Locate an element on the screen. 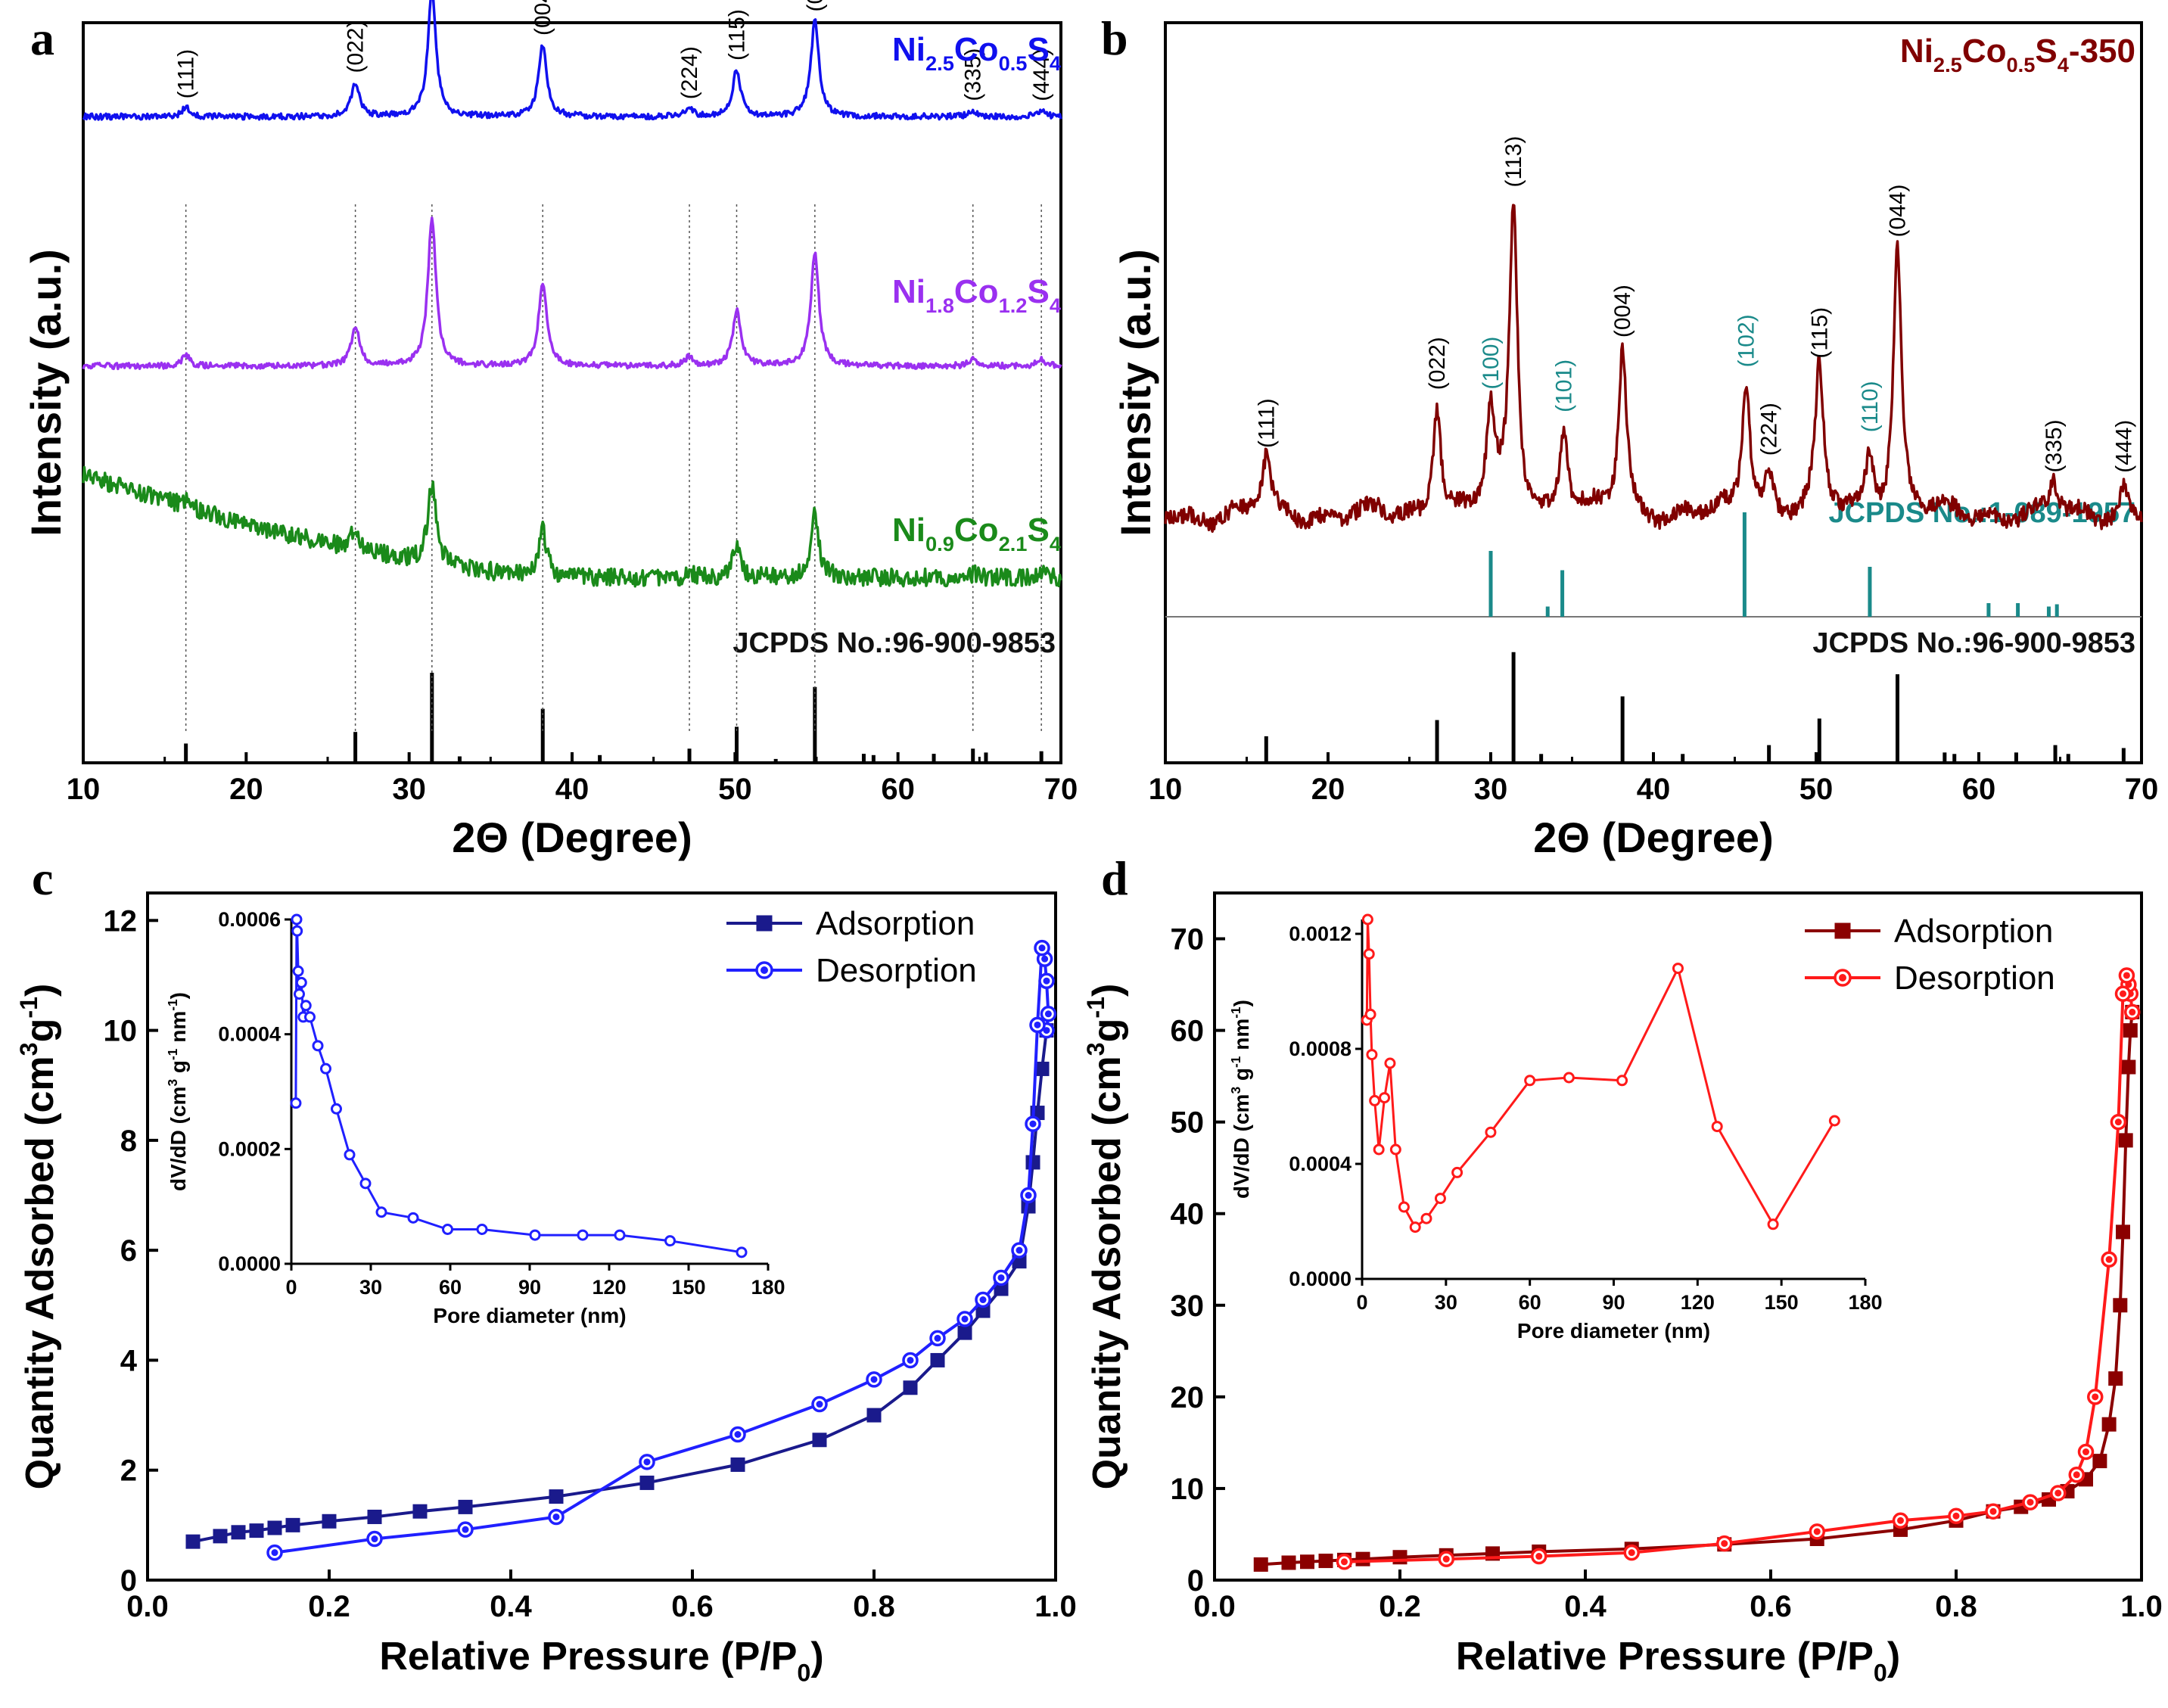  inset-y-tick-label: 0.0012 is located at coordinates (1320, 933).